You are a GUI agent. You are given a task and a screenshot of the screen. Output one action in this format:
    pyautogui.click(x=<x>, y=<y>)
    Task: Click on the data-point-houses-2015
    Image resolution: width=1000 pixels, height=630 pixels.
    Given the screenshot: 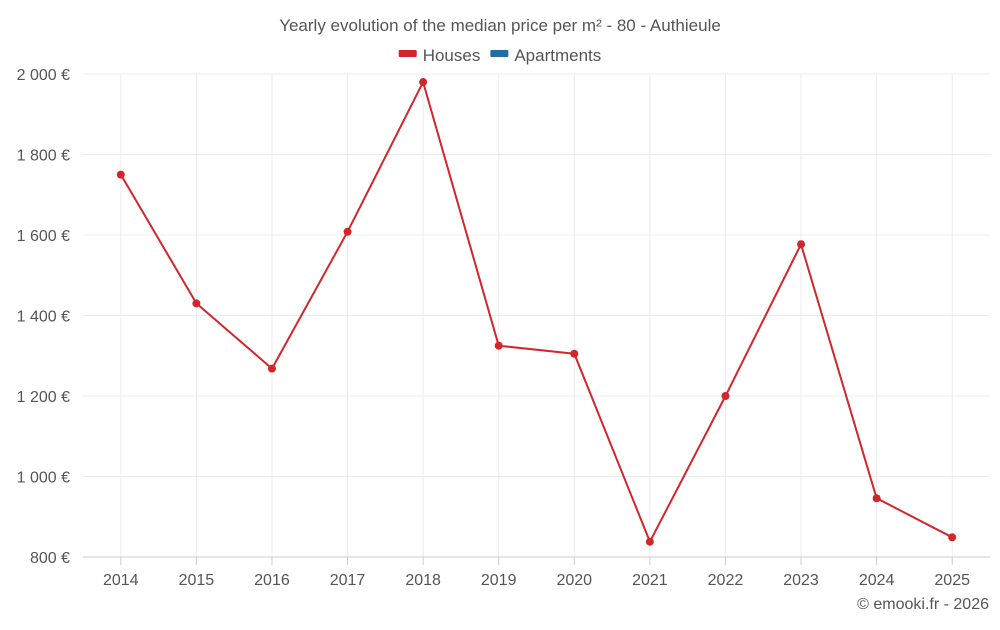 What is the action you would take?
    pyautogui.click(x=196, y=303)
    